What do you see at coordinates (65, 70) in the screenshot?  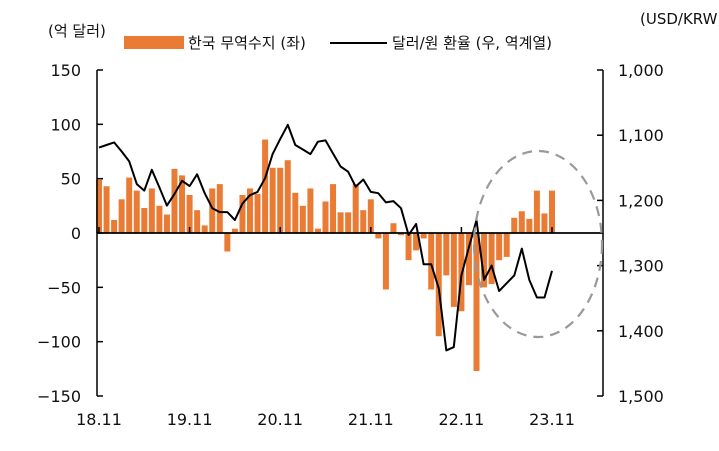 I see `left-tick-label: 150` at bounding box center [65, 70].